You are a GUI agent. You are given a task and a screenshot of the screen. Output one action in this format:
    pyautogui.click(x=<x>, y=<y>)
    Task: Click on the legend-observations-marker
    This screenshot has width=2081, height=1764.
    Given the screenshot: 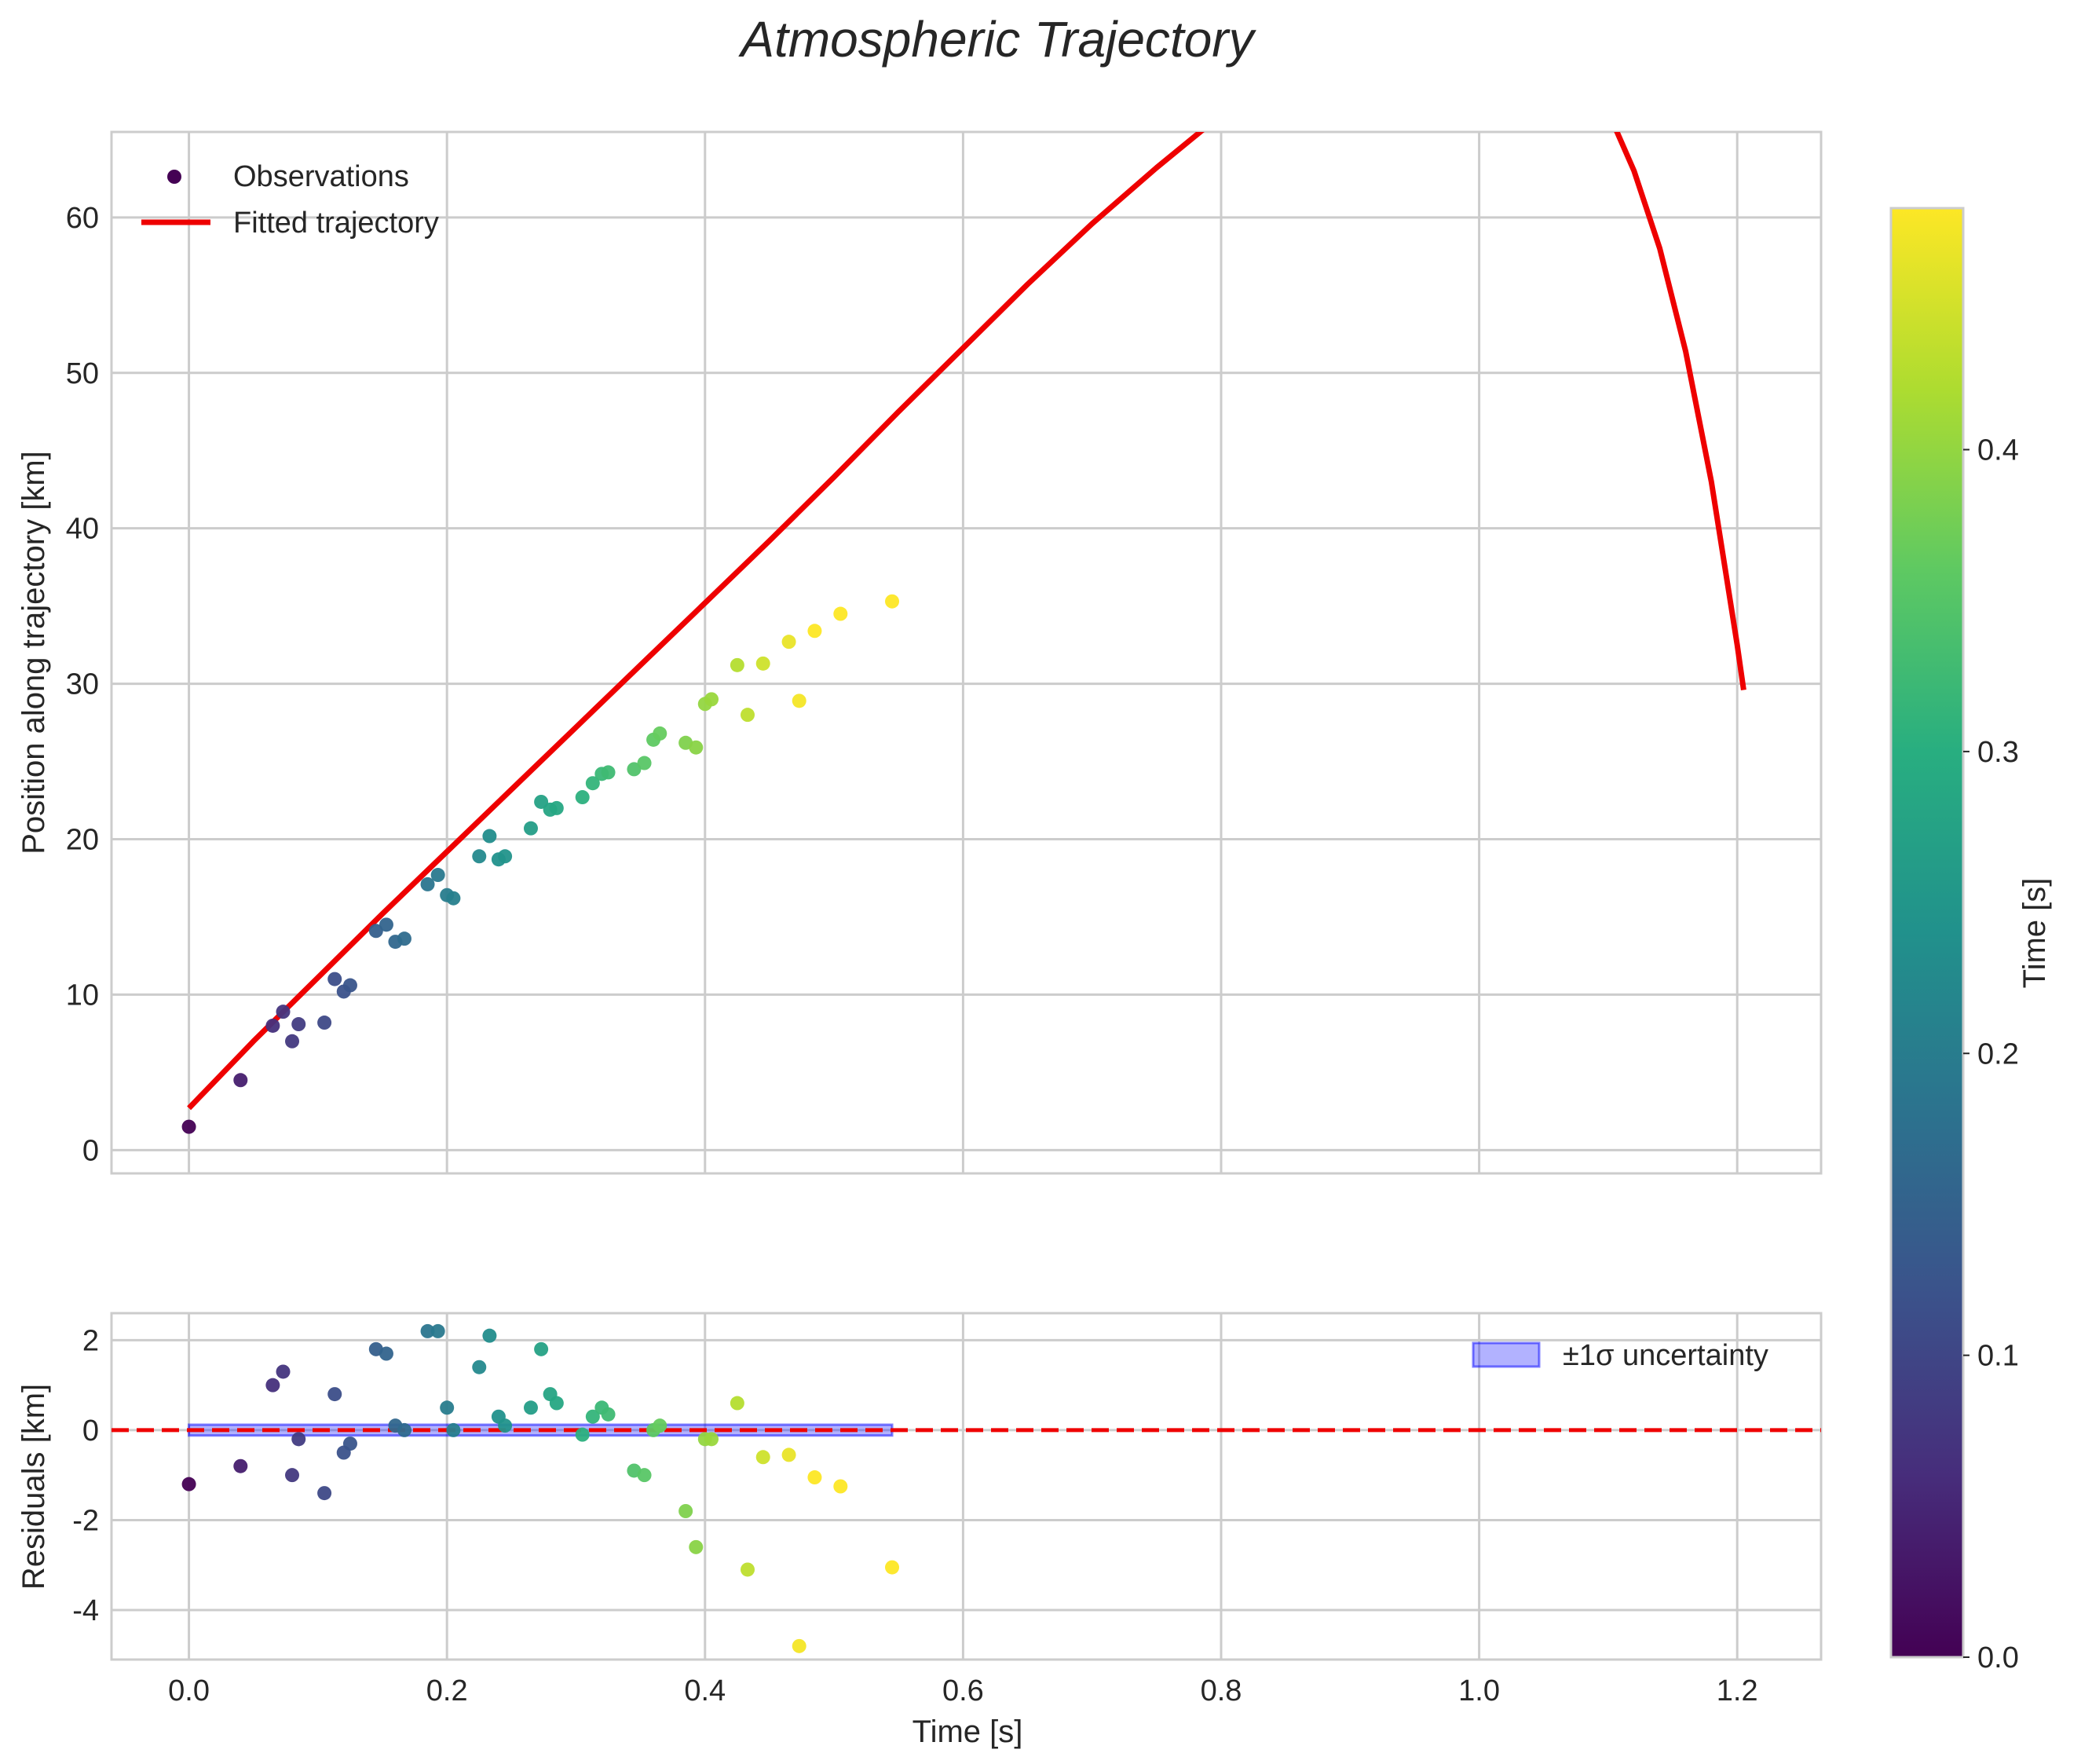 What is the action you would take?
    pyautogui.click(x=174, y=177)
    